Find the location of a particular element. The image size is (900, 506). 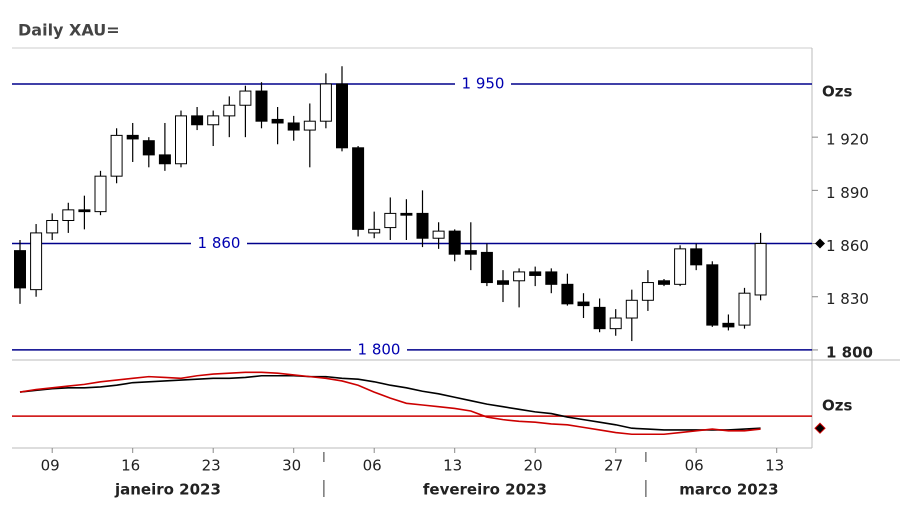

month-label: marco 2023 is located at coordinates (728, 490).